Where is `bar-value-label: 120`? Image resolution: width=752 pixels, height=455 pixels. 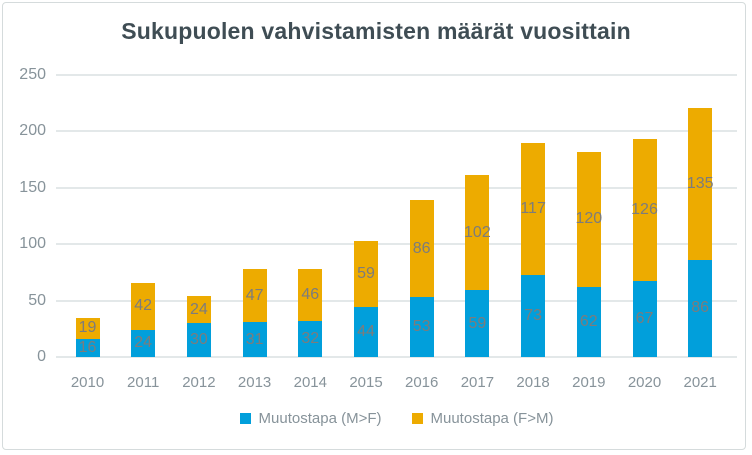 bar-value-label: 120 is located at coordinates (589, 219).